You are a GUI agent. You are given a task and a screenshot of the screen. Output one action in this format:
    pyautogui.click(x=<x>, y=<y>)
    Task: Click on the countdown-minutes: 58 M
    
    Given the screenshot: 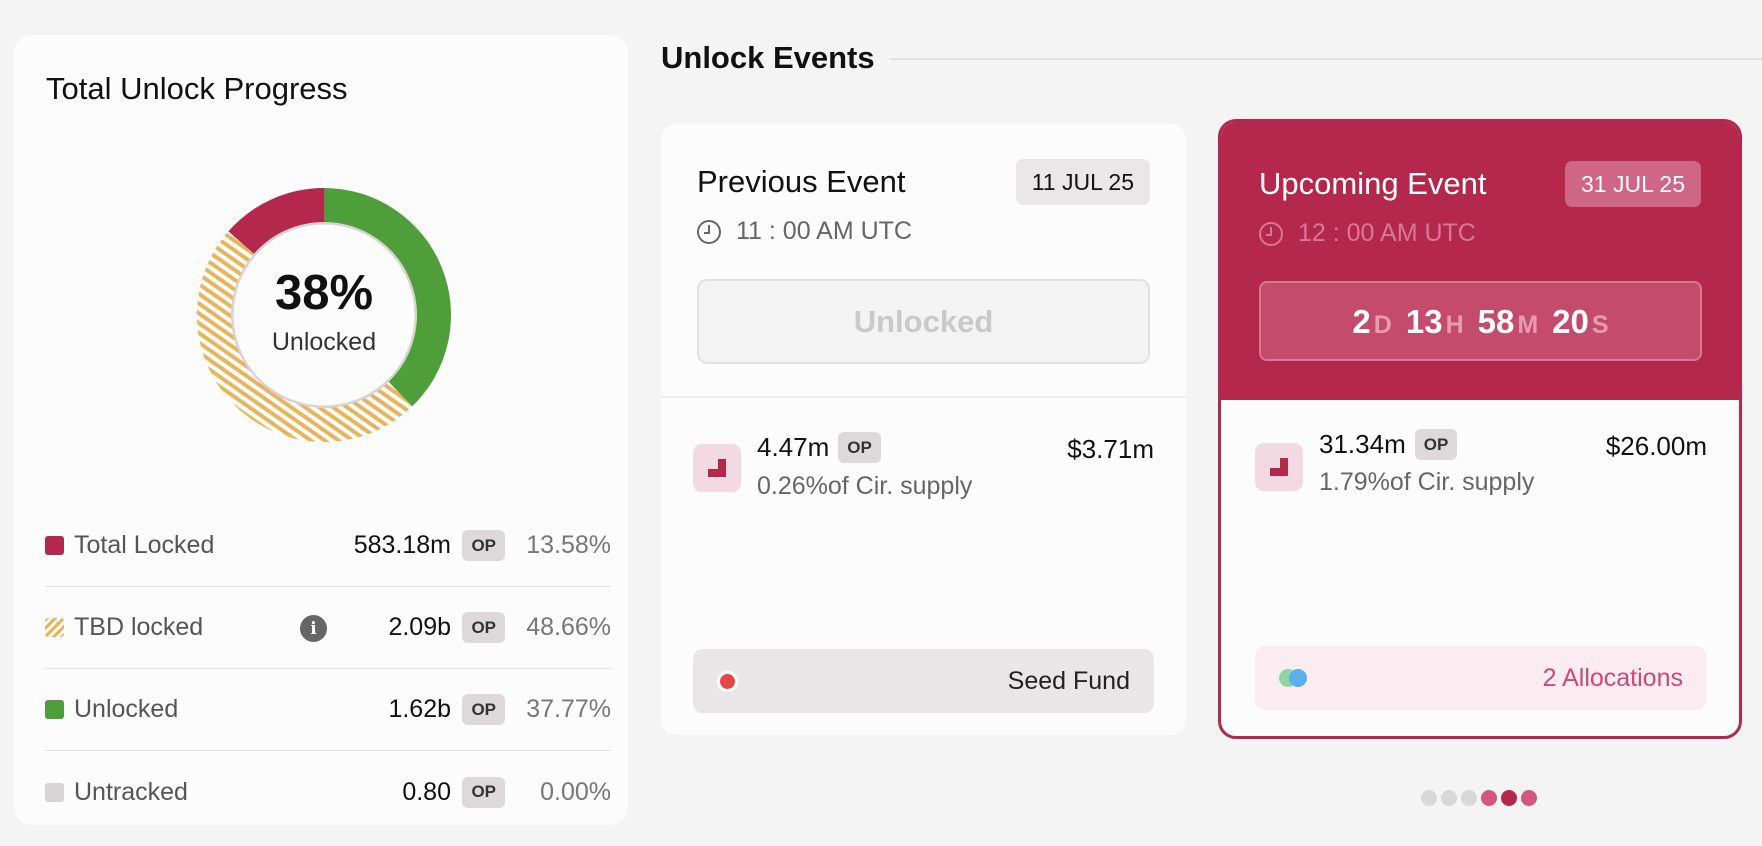 What is the action you would take?
    pyautogui.click(x=1508, y=322)
    